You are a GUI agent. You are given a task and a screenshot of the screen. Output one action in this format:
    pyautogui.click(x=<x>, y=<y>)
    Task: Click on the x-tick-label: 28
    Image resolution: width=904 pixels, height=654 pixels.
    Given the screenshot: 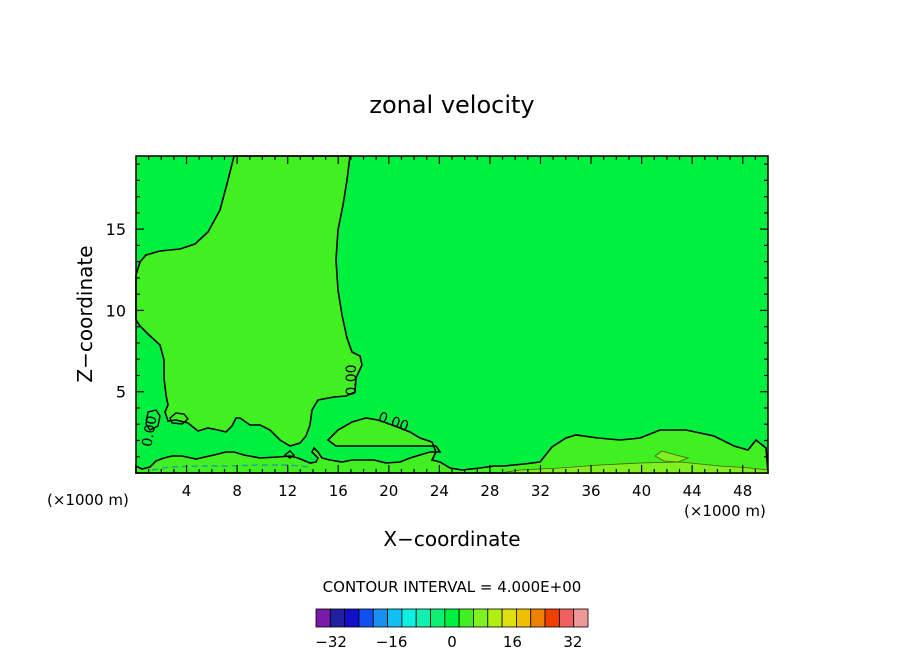 What is the action you would take?
    pyautogui.click(x=489, y=491)
    